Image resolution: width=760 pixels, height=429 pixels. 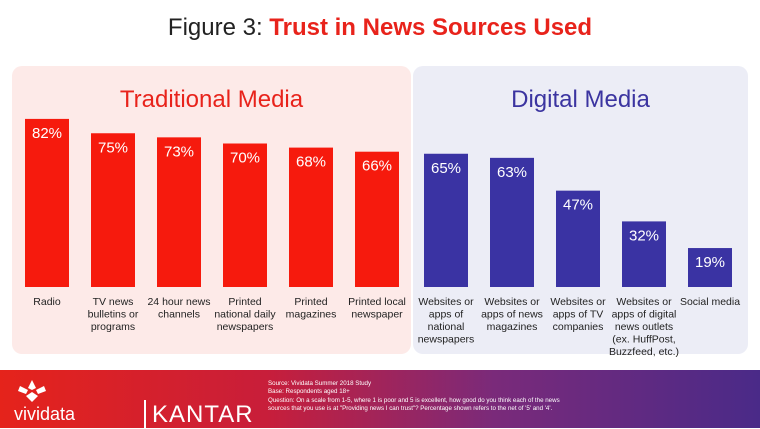 I want to click on category-label: Websites or apps of news magazines, so click(x=512, y=314).